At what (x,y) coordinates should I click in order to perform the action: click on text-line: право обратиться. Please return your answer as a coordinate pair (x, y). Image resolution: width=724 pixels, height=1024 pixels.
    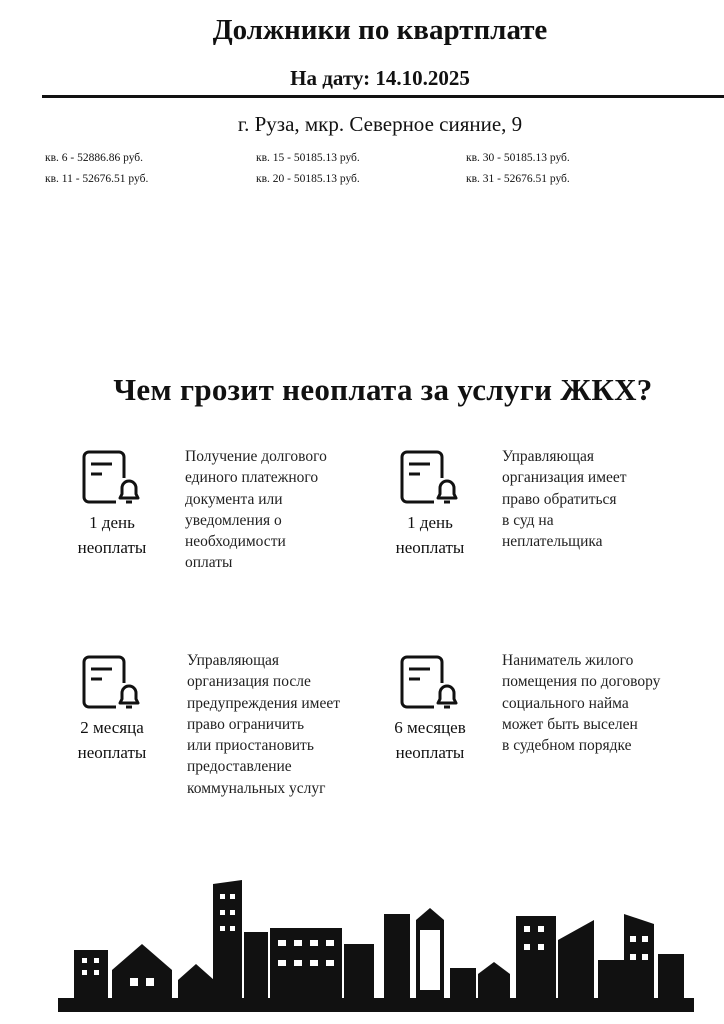
    Looking at the image, I should click on (559, 499).